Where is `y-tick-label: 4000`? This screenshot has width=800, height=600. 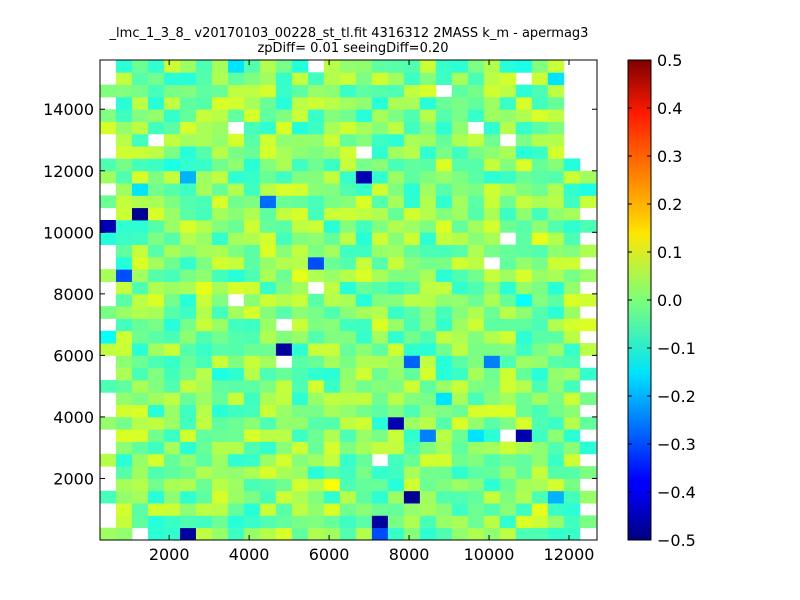
y-tick-label: 4000 is located at coordinates (73, 417).